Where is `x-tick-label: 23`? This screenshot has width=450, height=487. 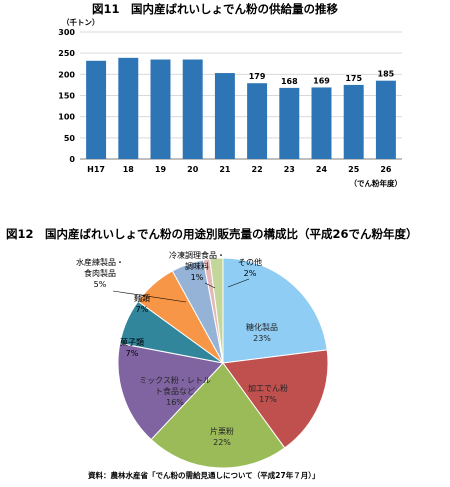 x-tick-label: 23 is located at coordinates (289, 169).